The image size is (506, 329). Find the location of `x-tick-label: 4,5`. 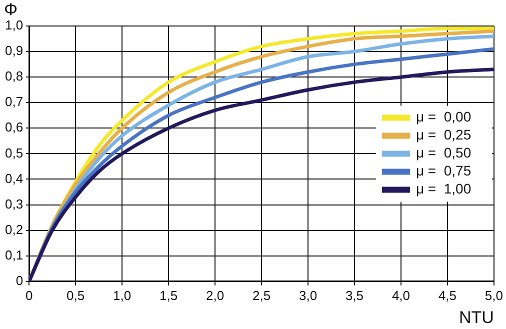

x-tick-label: 4,5 is located at coordinates (447, 295).